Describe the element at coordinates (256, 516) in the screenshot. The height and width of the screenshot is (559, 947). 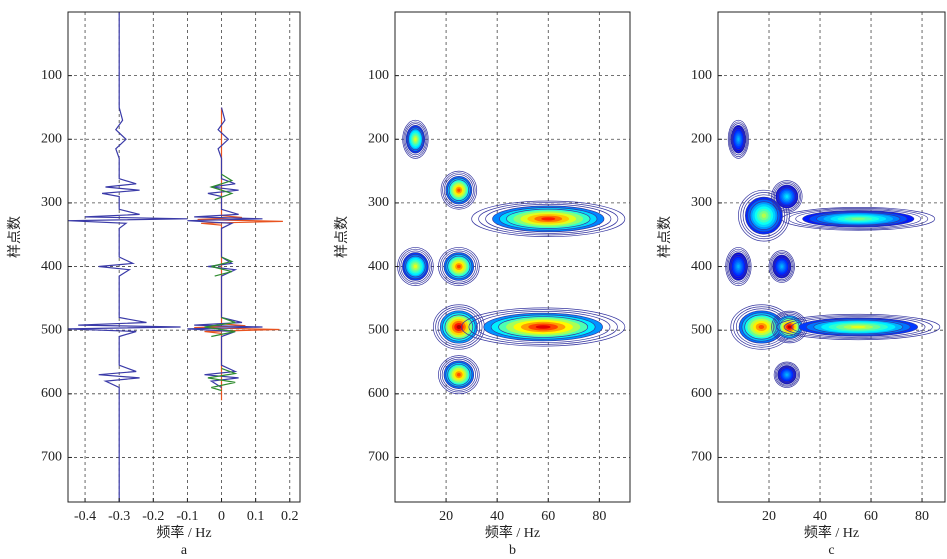
I see `x-tick-label: 0.1` at that location.